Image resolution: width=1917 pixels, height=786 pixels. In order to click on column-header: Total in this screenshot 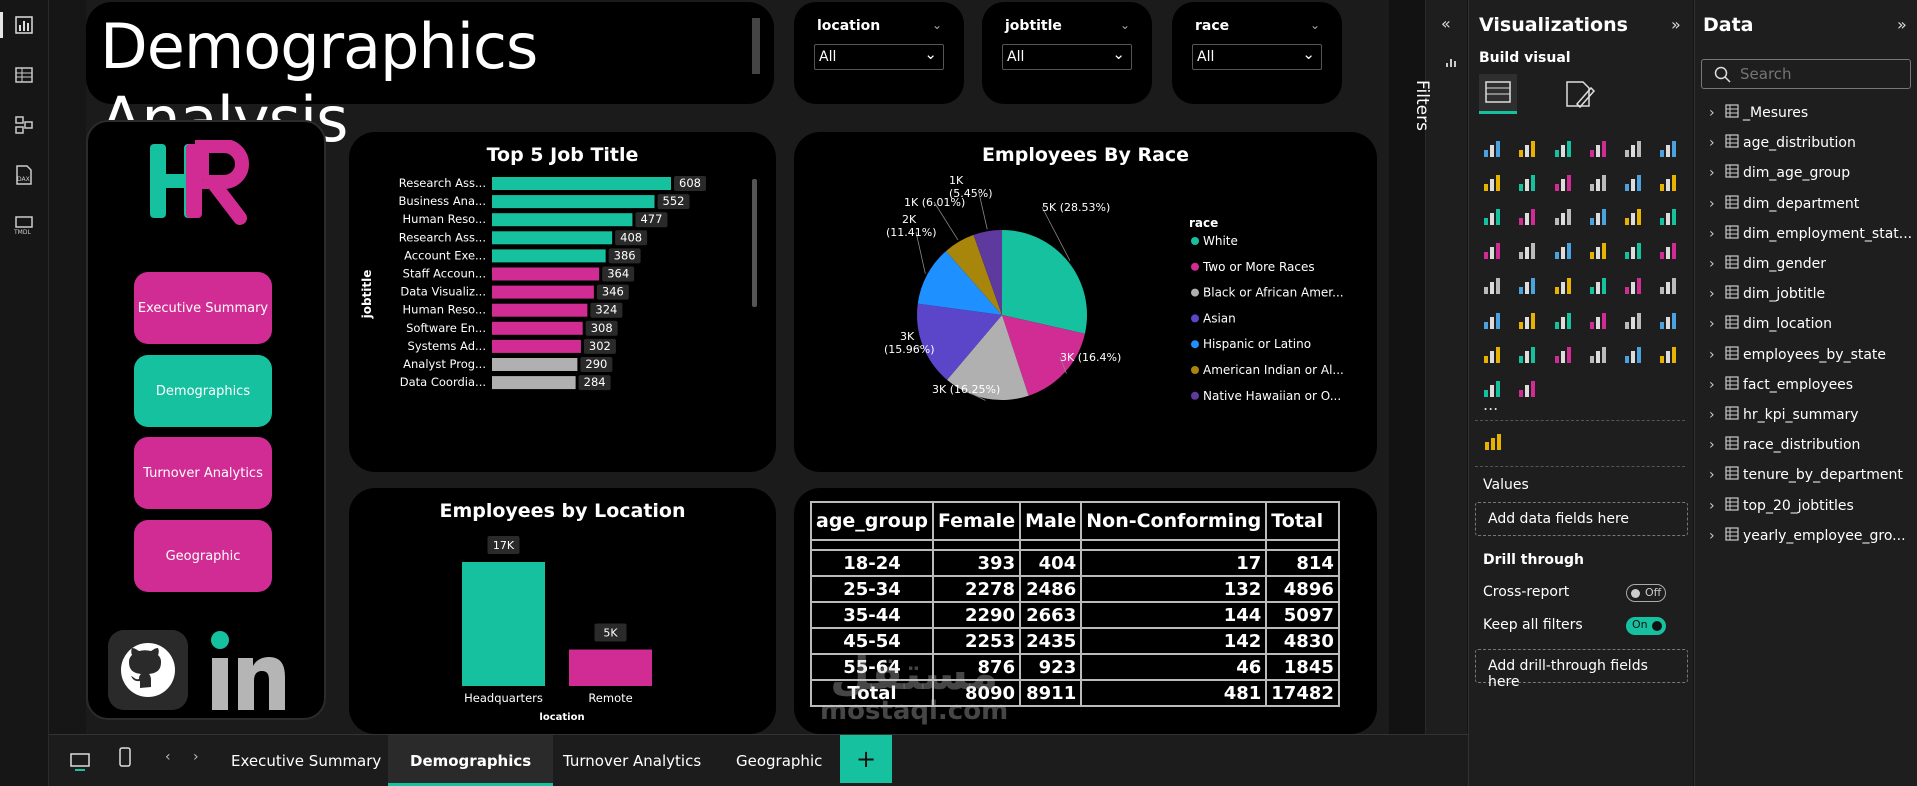, I will do `click(1302, 521)`.